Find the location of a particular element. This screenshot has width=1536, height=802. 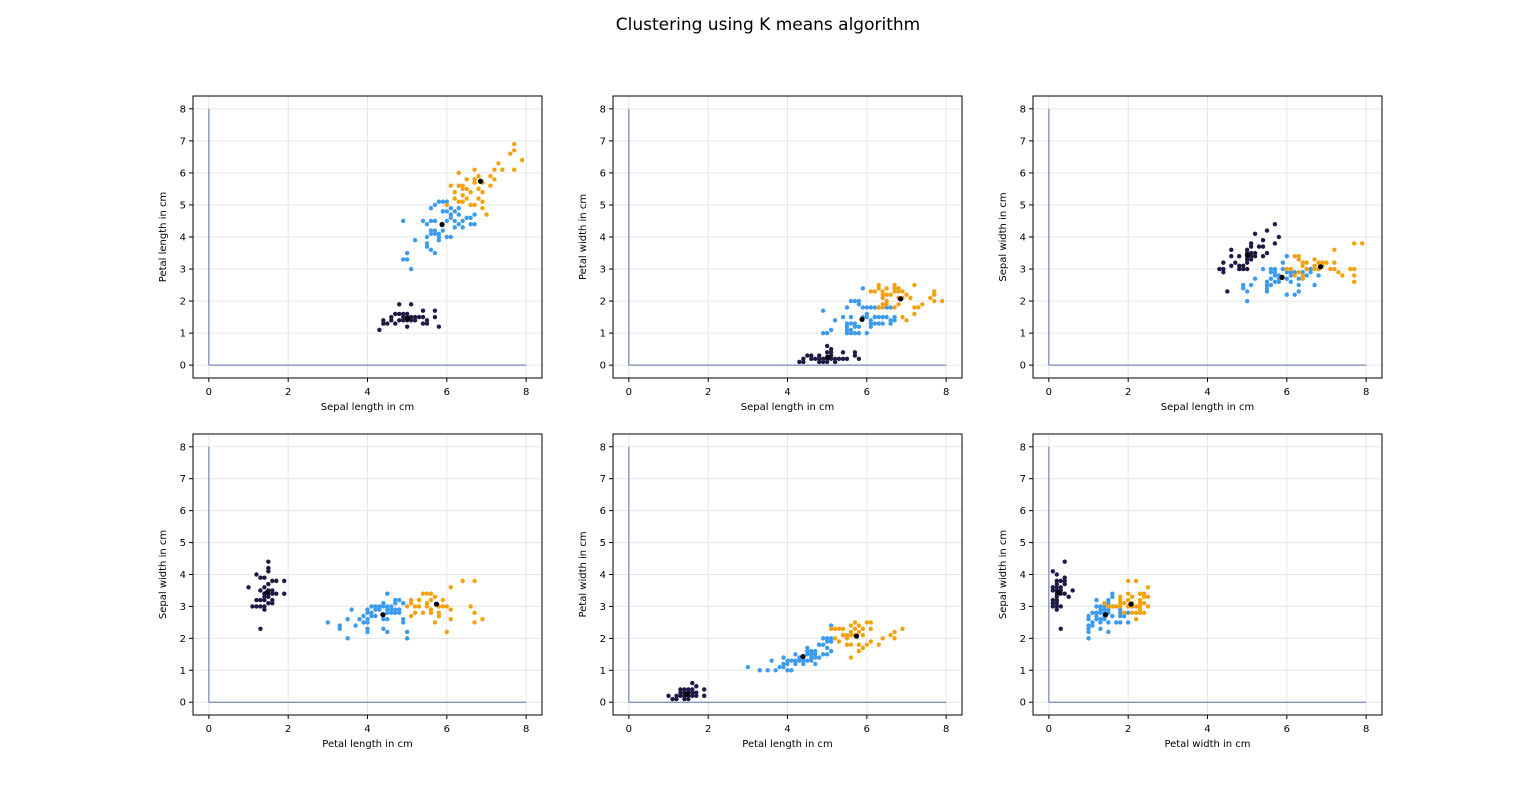

x-tick-label: 8 is located at coordinates (1366, 729).